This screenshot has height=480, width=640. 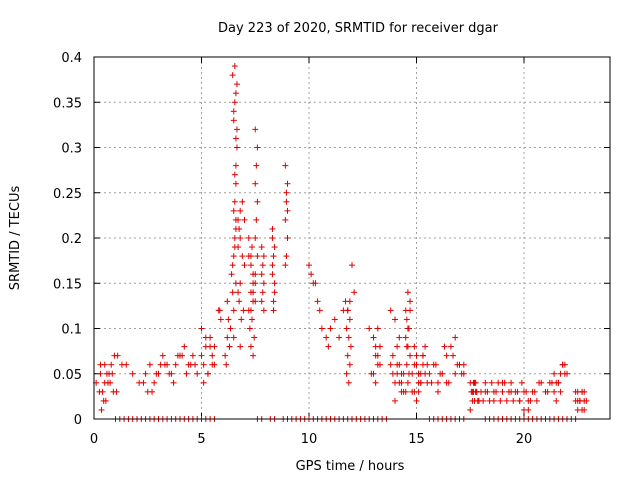 What do you see at coordinates (67, 103) in the screenshot?
I see `y-tick-label: 0.35` at bounding box center [67, 103].